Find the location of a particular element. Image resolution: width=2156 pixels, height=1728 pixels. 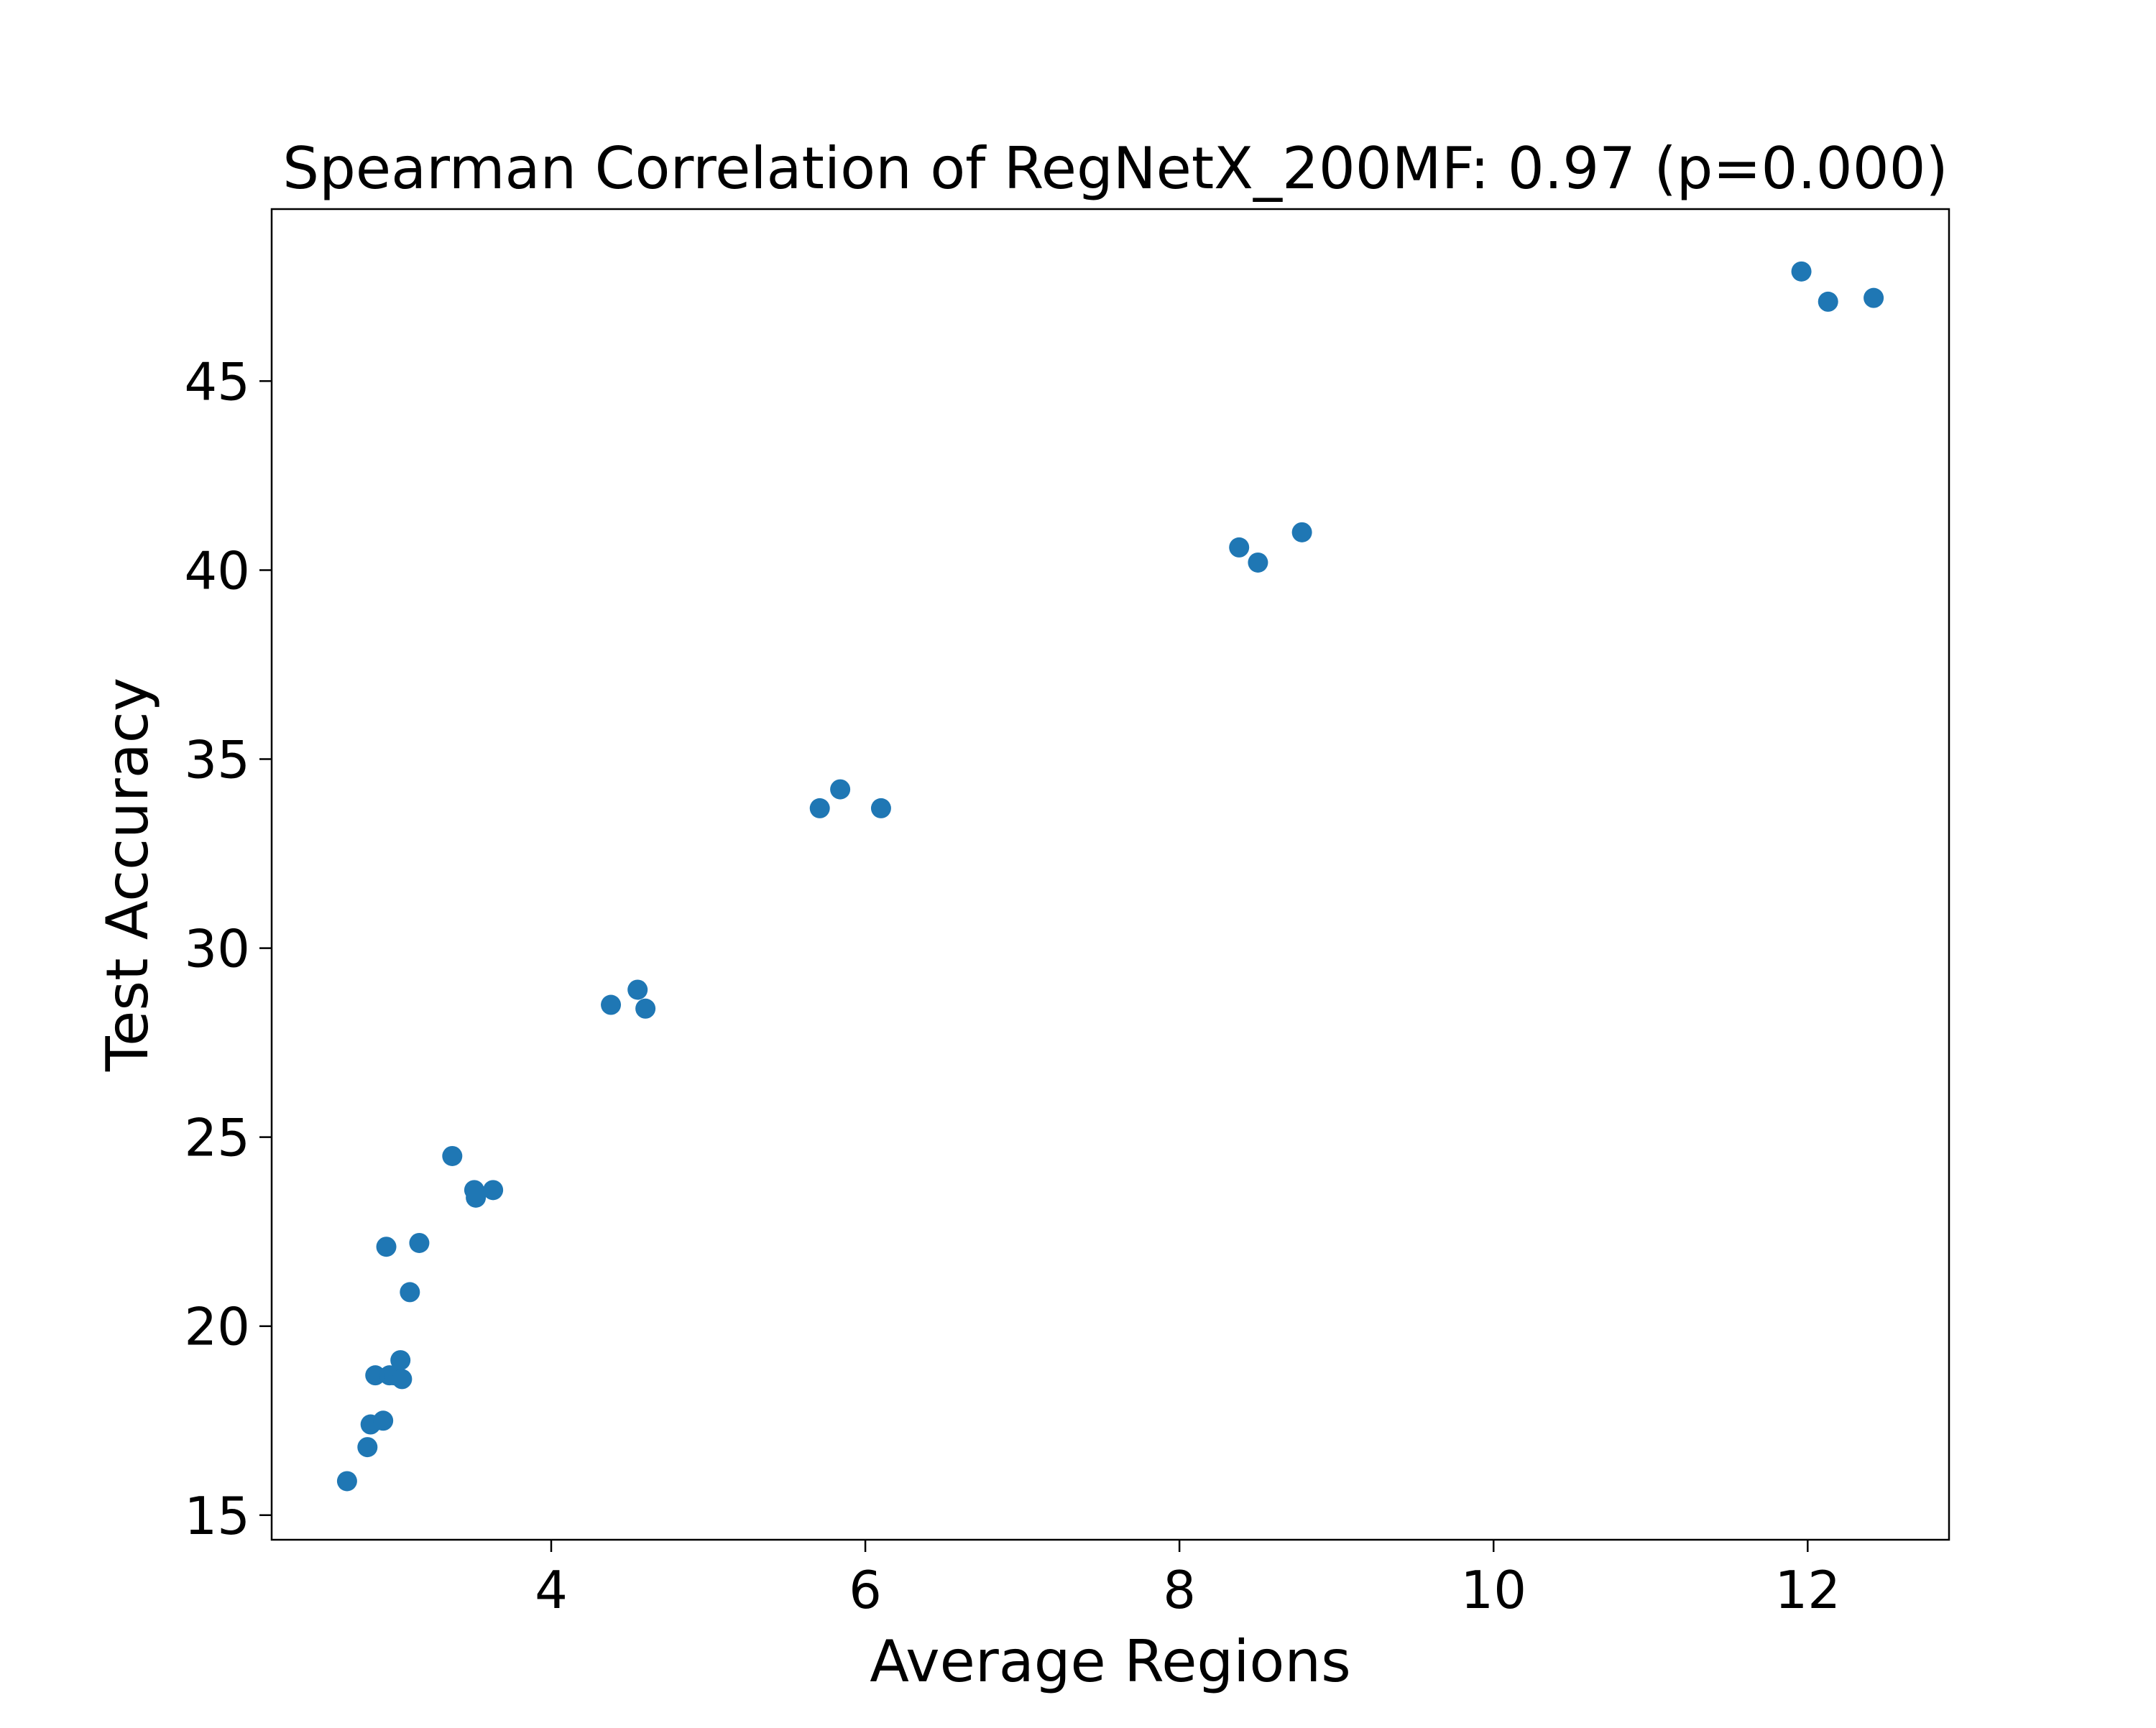

y-tick-label: 35 is located at coordinates (217, 760).